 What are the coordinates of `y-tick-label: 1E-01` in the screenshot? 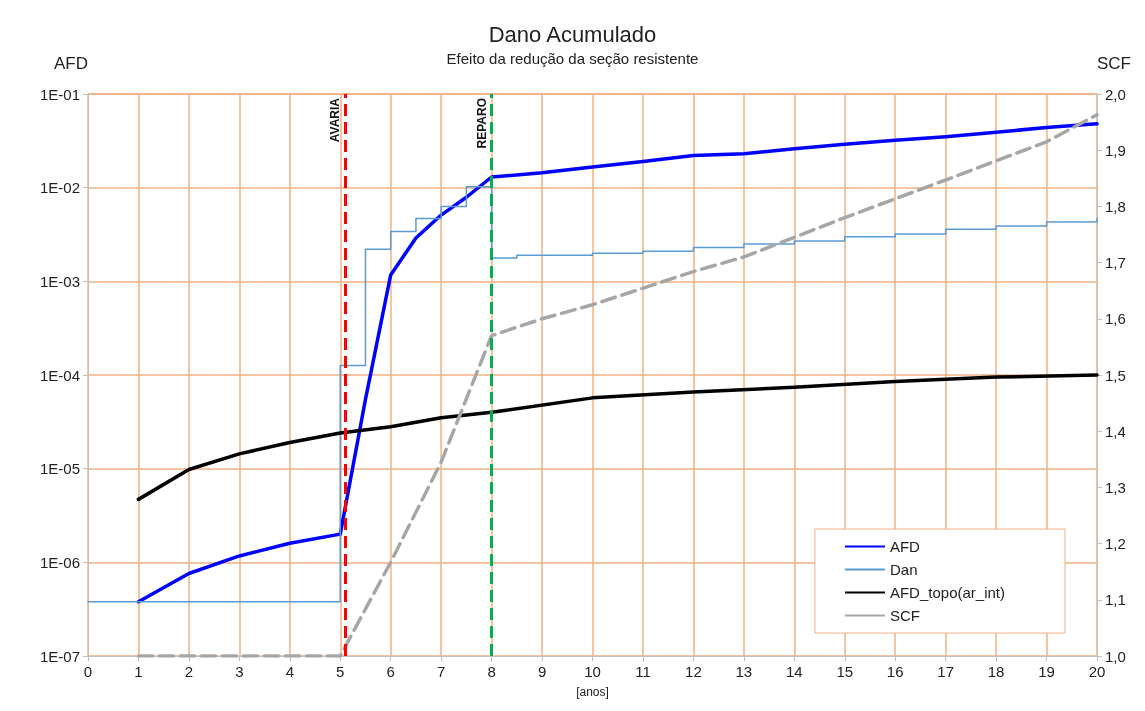 It's located at (59, 94).